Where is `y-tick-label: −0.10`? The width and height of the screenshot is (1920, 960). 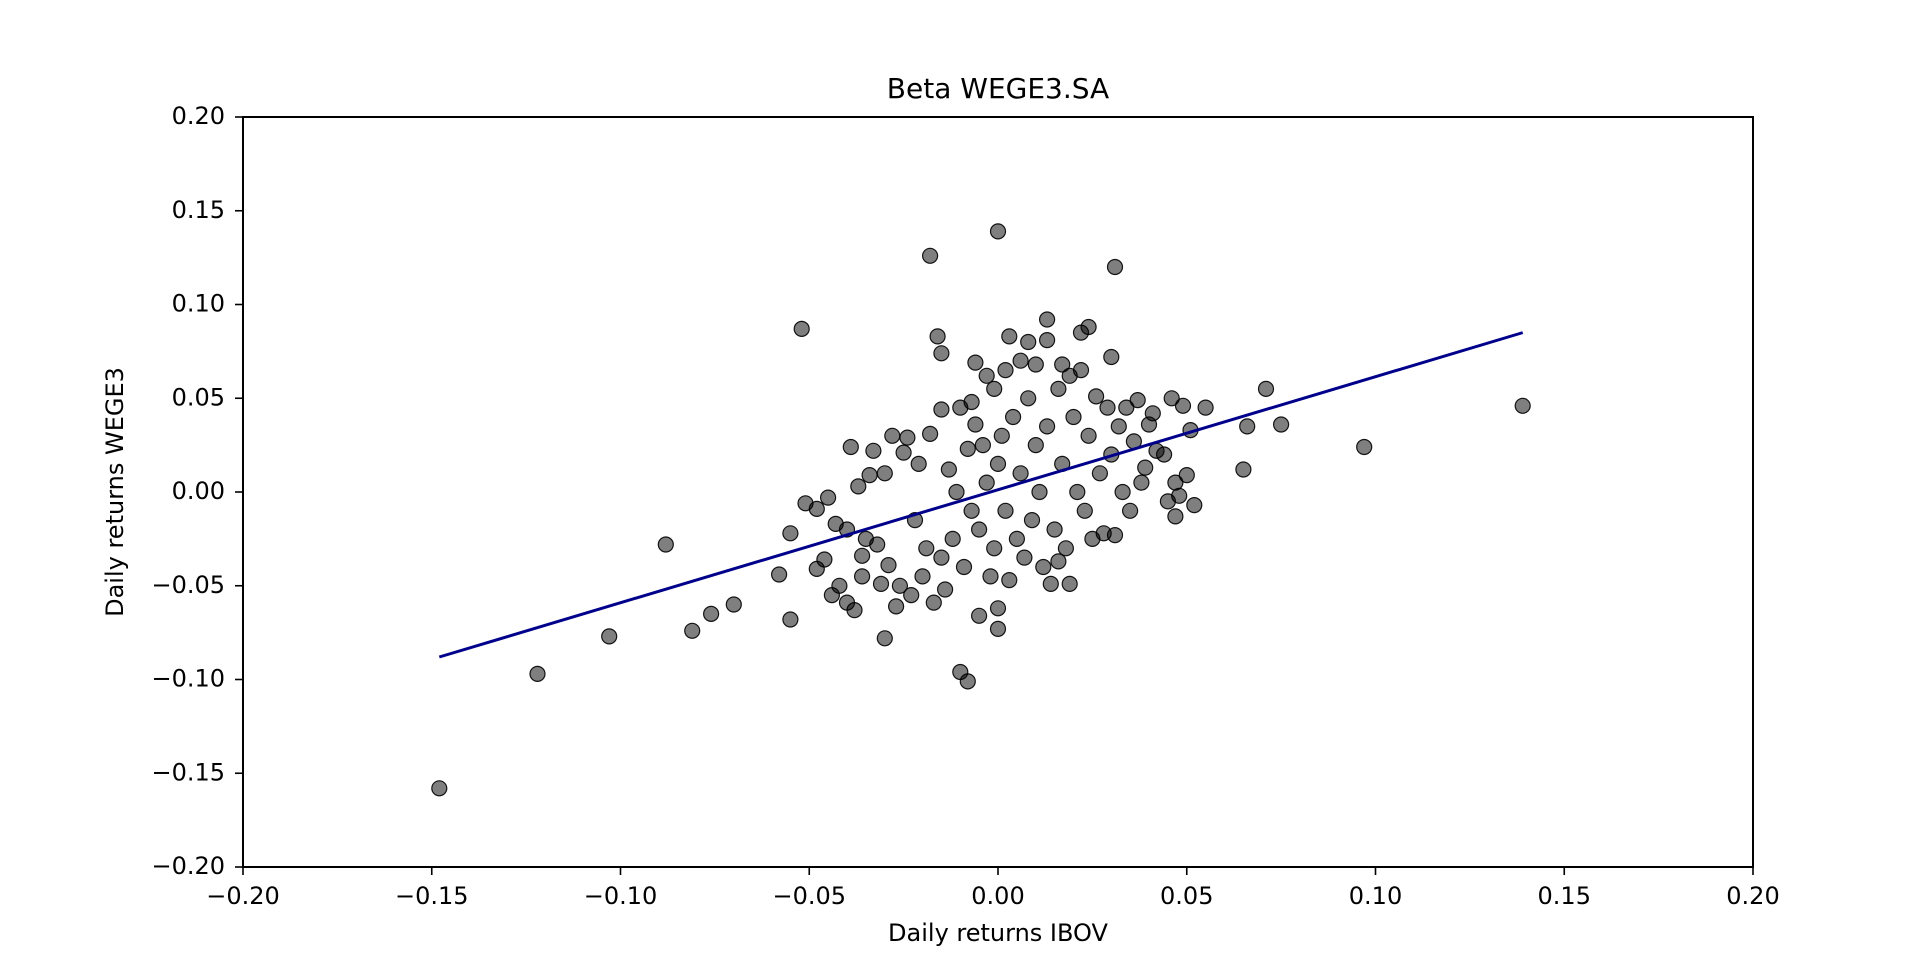
y-tick-label: −0.10 is located at coordinates (188, 679).